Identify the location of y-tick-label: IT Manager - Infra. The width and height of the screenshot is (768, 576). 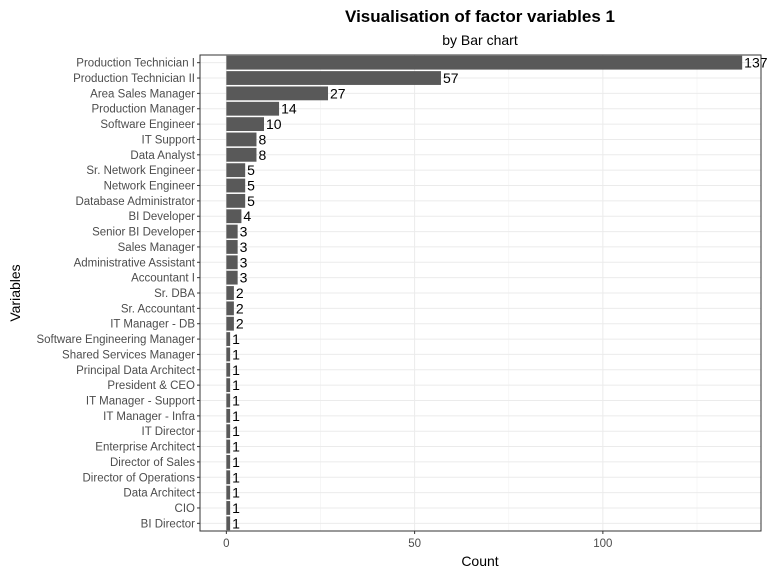
(149, 417).